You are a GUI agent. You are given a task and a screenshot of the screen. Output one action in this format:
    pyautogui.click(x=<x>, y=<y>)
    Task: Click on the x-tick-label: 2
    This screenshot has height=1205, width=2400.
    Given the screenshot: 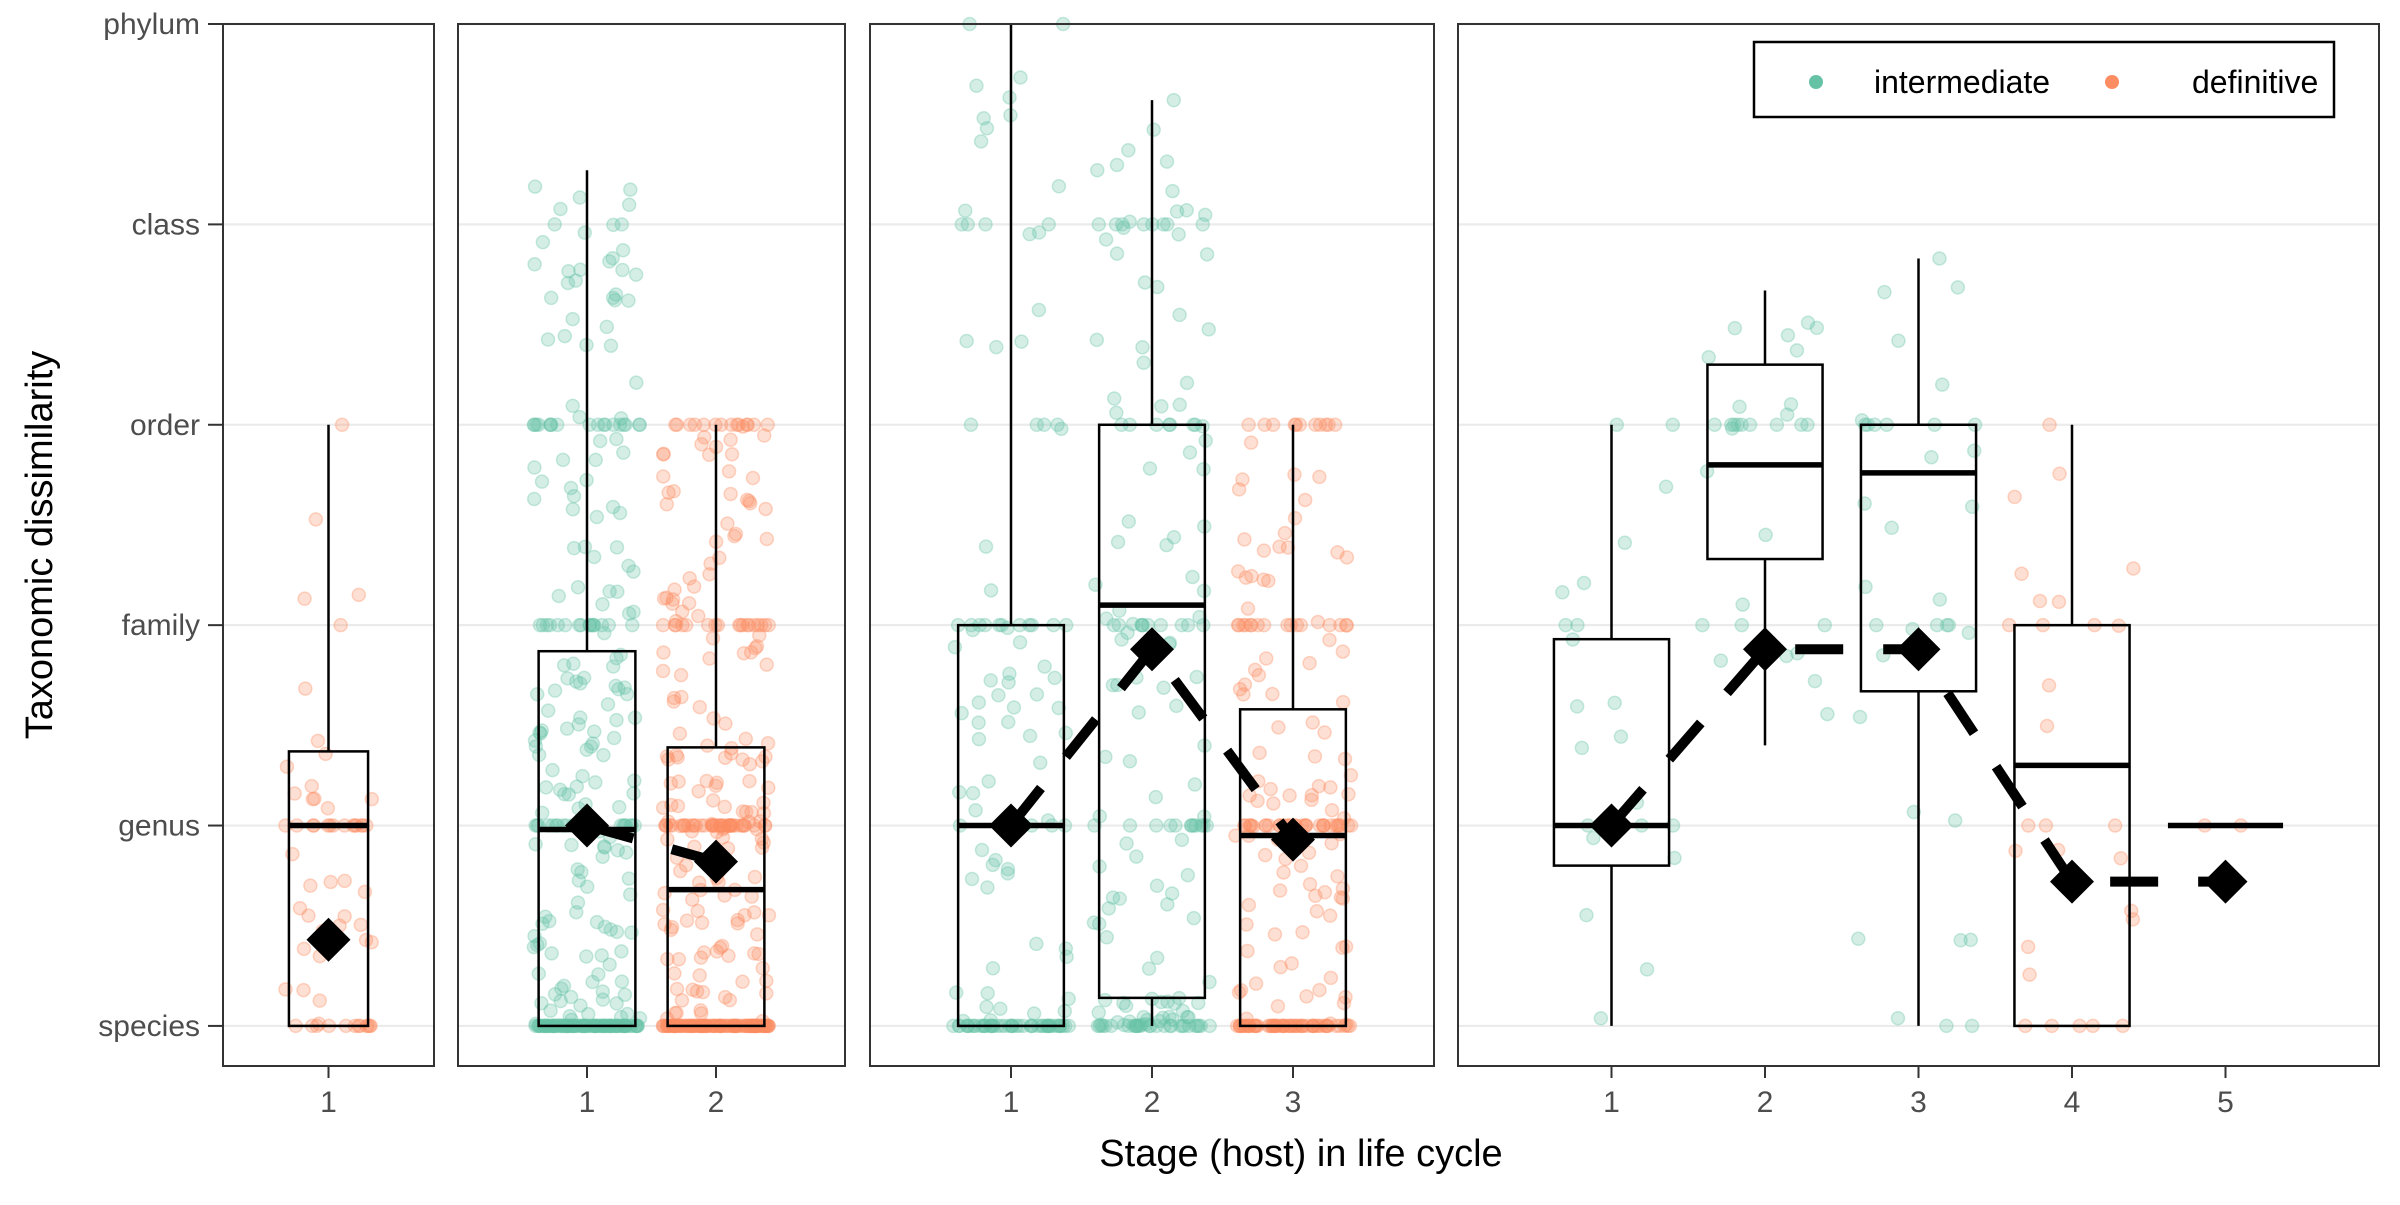 What is the action you would take?
    pyautogui.click(x=1765, y=1102)
    